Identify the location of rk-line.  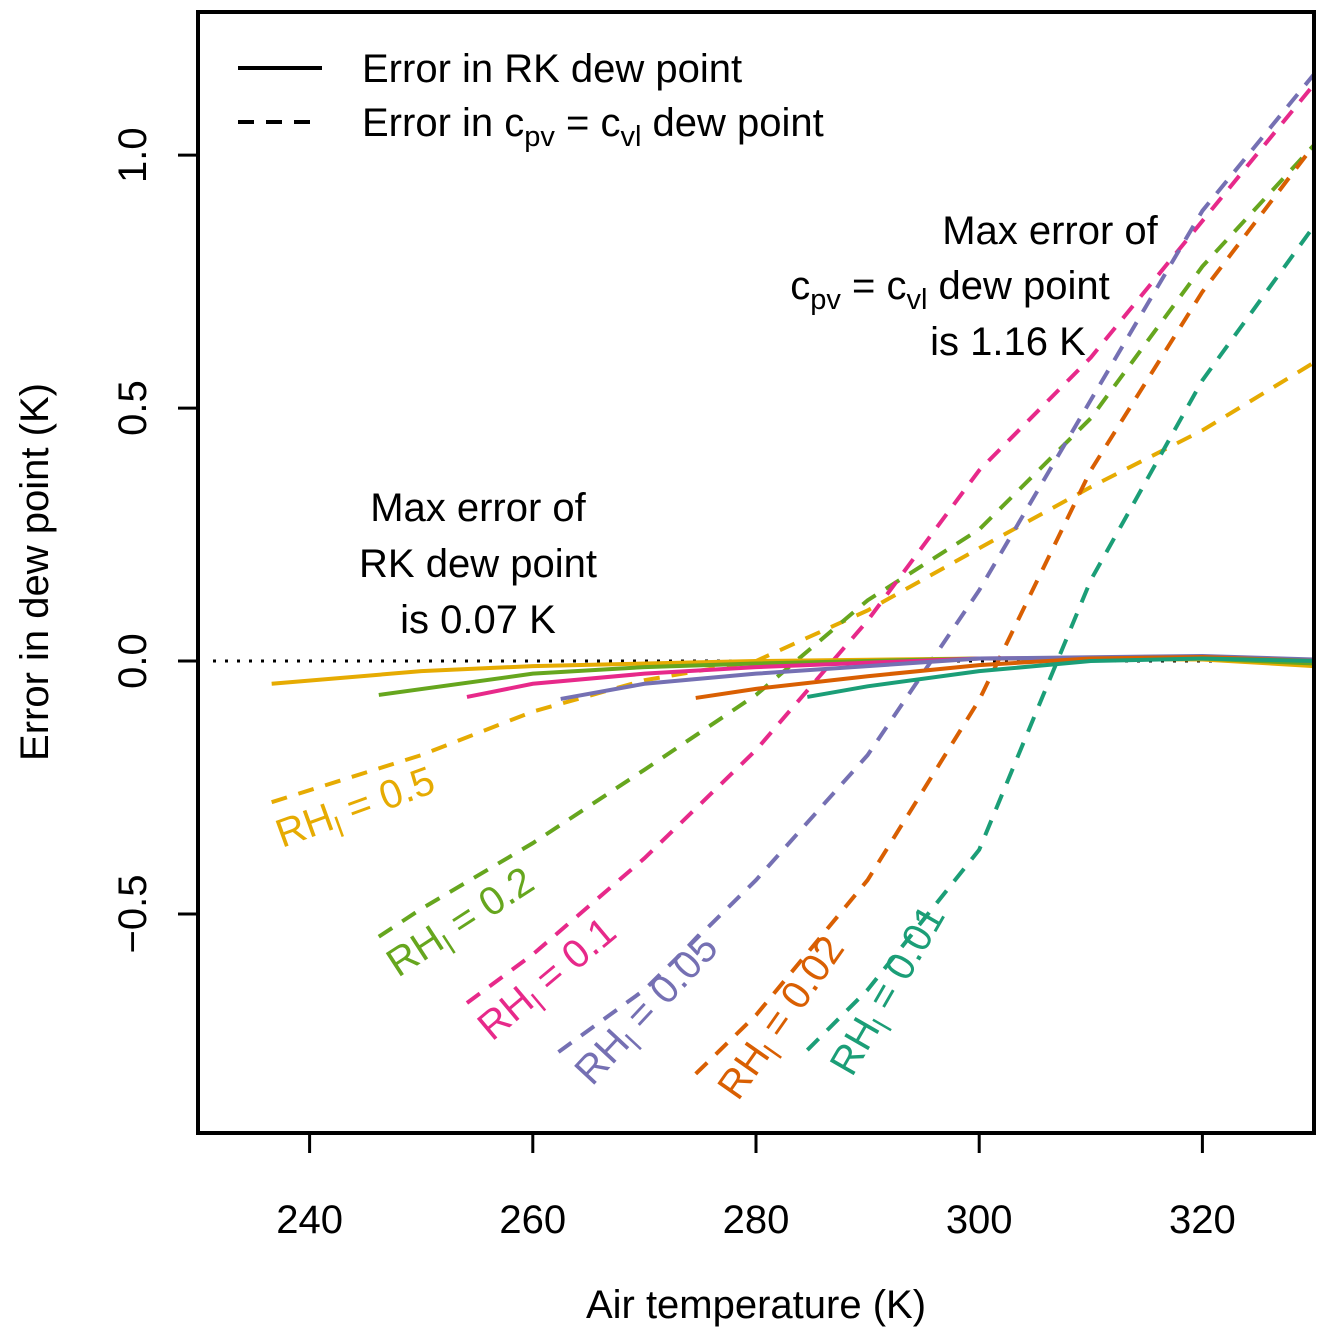
(1060, 677).